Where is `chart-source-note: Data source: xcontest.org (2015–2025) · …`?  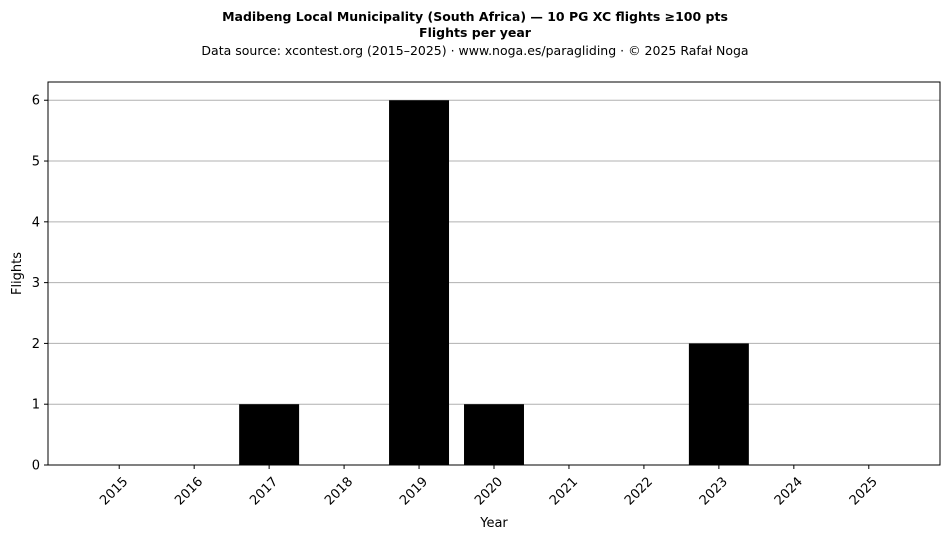
chart-source-note: Data source: xcontest.org (2015–2025) · … is located at coordinates (475, 50).